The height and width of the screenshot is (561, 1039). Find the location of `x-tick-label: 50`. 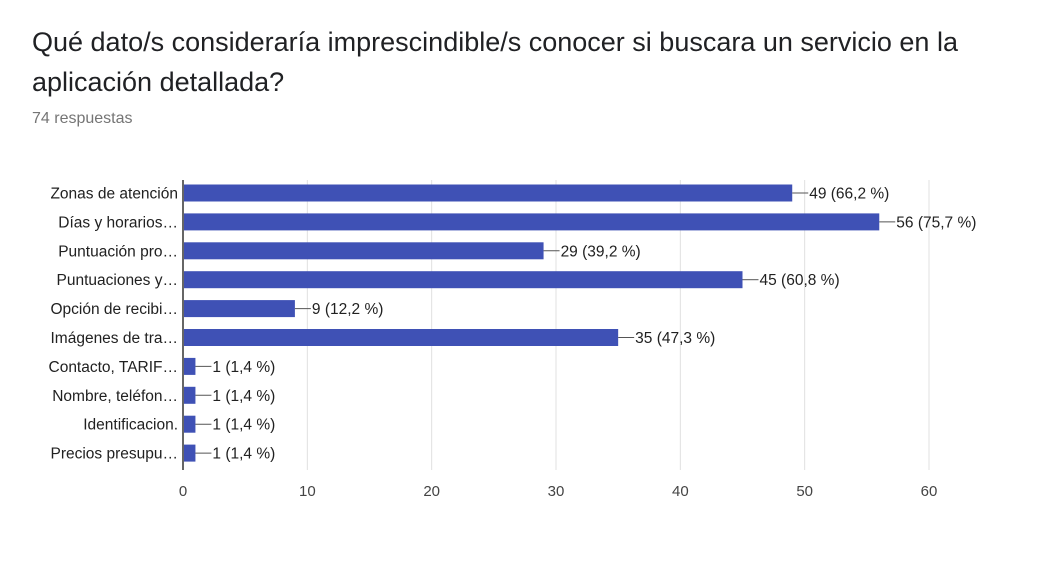

x-tick-label: 50 is located at coordinates (804, 491).